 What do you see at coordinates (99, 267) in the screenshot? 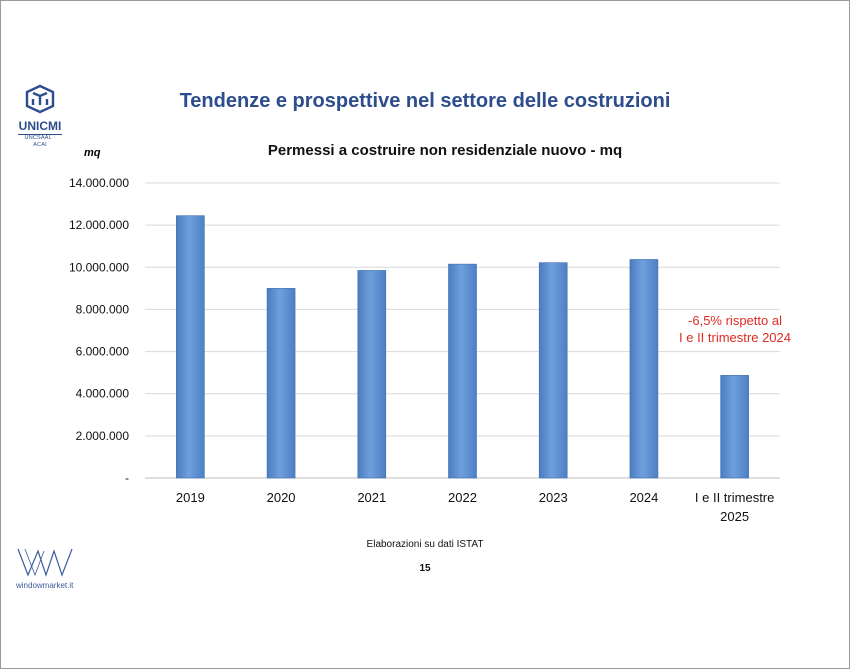
I see `y-tick-label: 10.000.000` at bounding box center [99, 267].